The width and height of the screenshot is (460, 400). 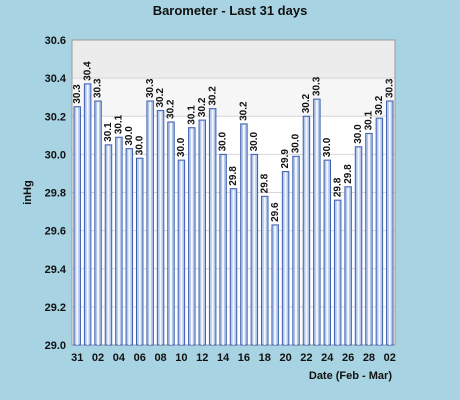 I want to click on x-tick-label: 04, so click(x=119, y=358).